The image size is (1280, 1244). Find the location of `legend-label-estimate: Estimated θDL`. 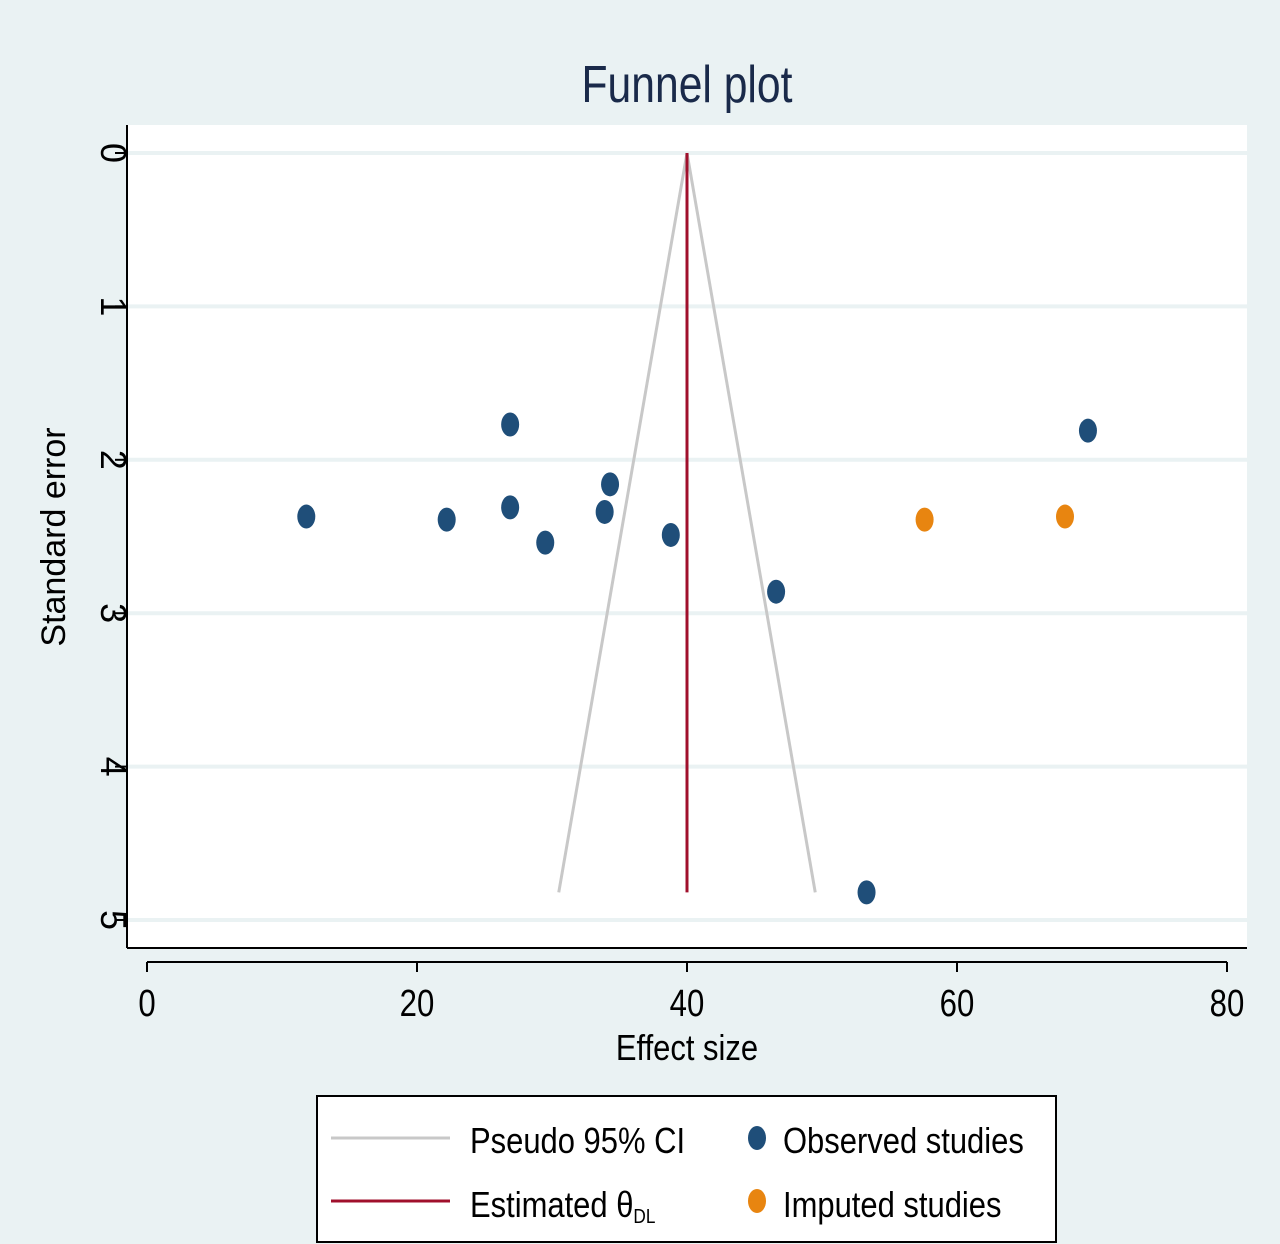

legend-label-estimate: Estimated θDL is located at coordinates (562, 1206).